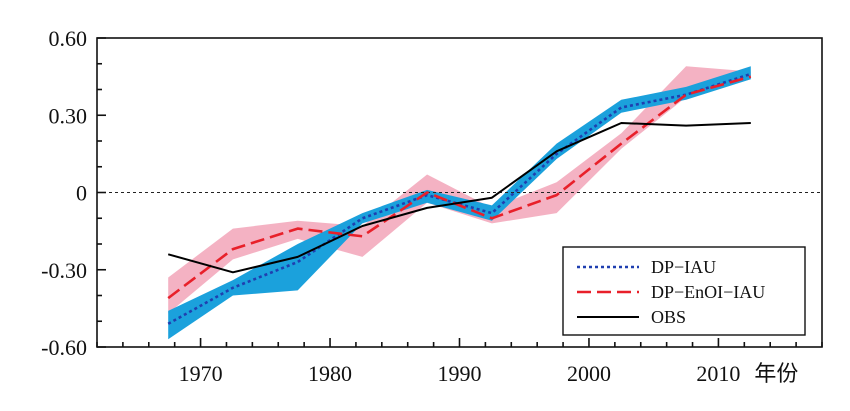  What do you see at coordinates (718, 373) in the screenshot?
I see `x-tick-label: 2010` at bounding box center [718, 373].